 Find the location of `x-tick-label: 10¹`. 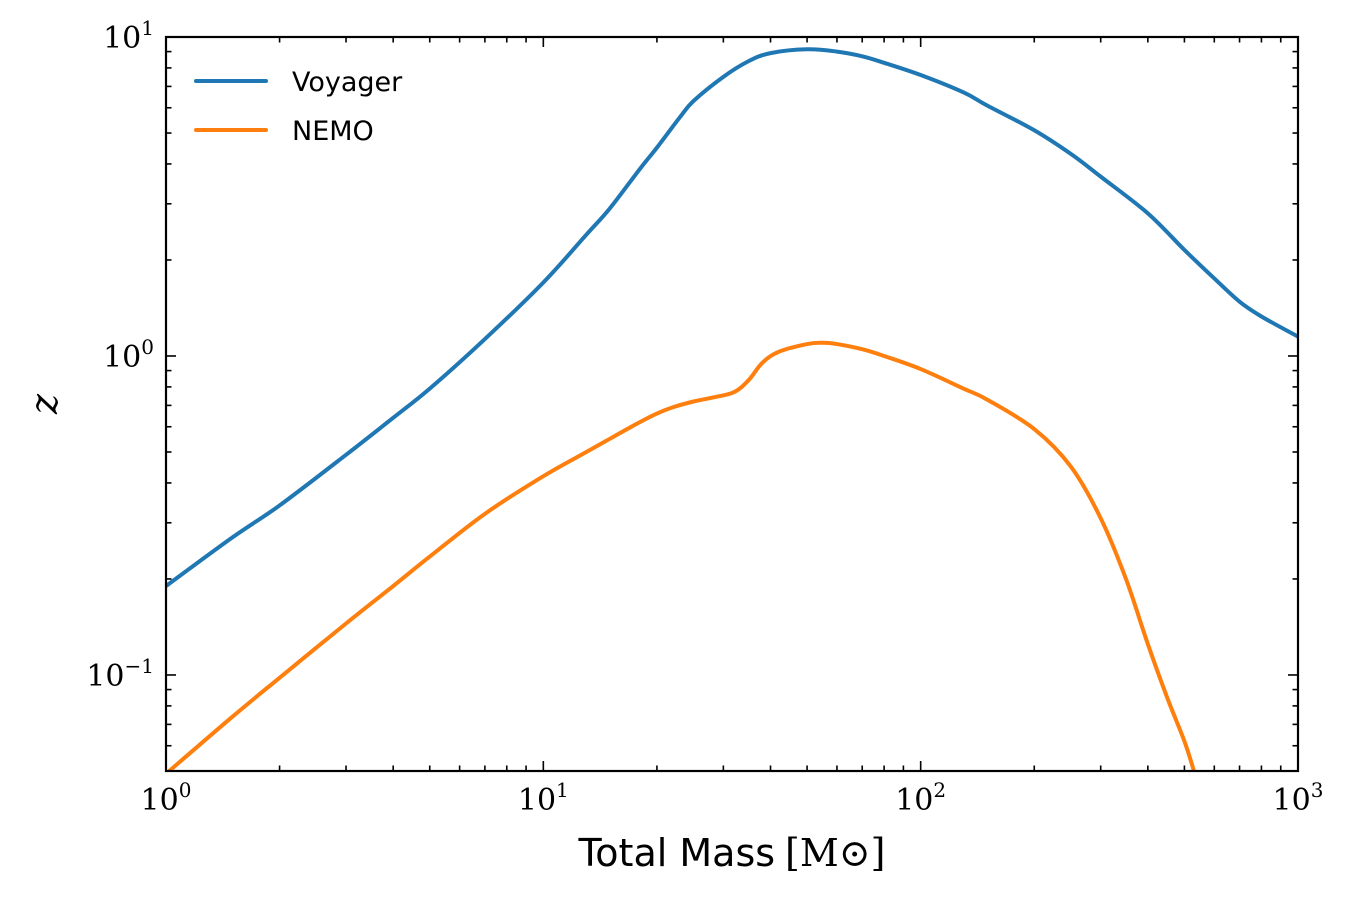

x-tick-label: 10¹ is located at coordinates (543, 798).